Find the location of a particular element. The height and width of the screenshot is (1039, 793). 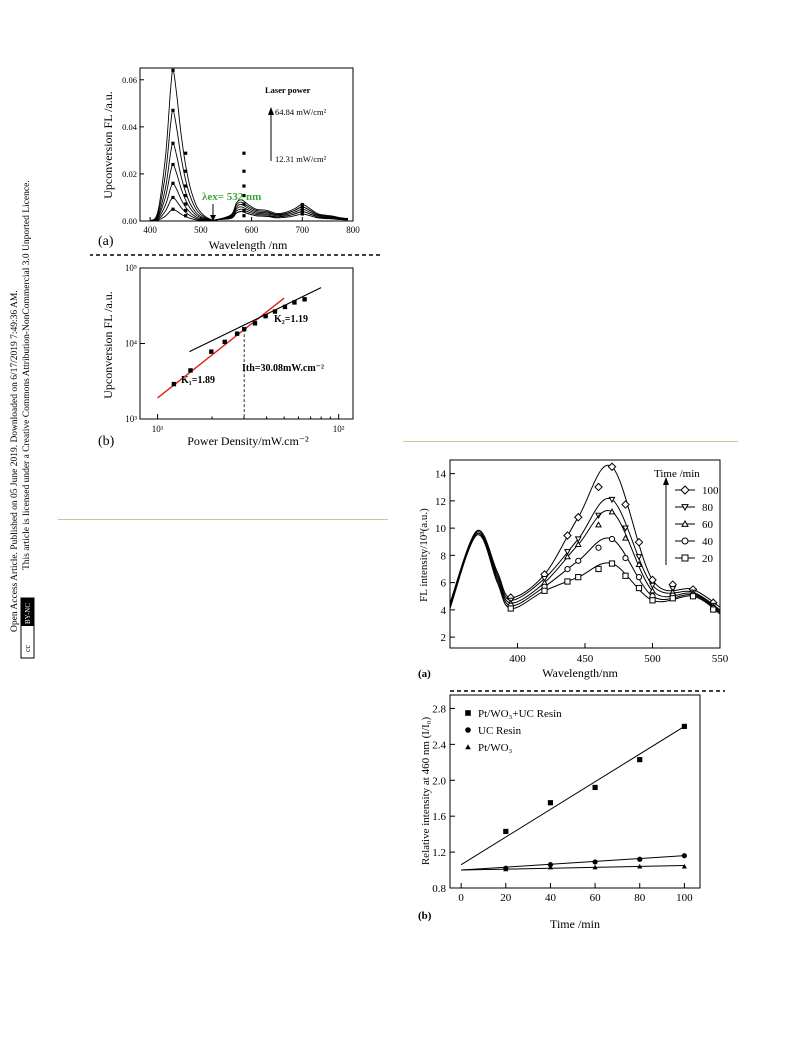

divider-right is located at coordinates (570, 441).